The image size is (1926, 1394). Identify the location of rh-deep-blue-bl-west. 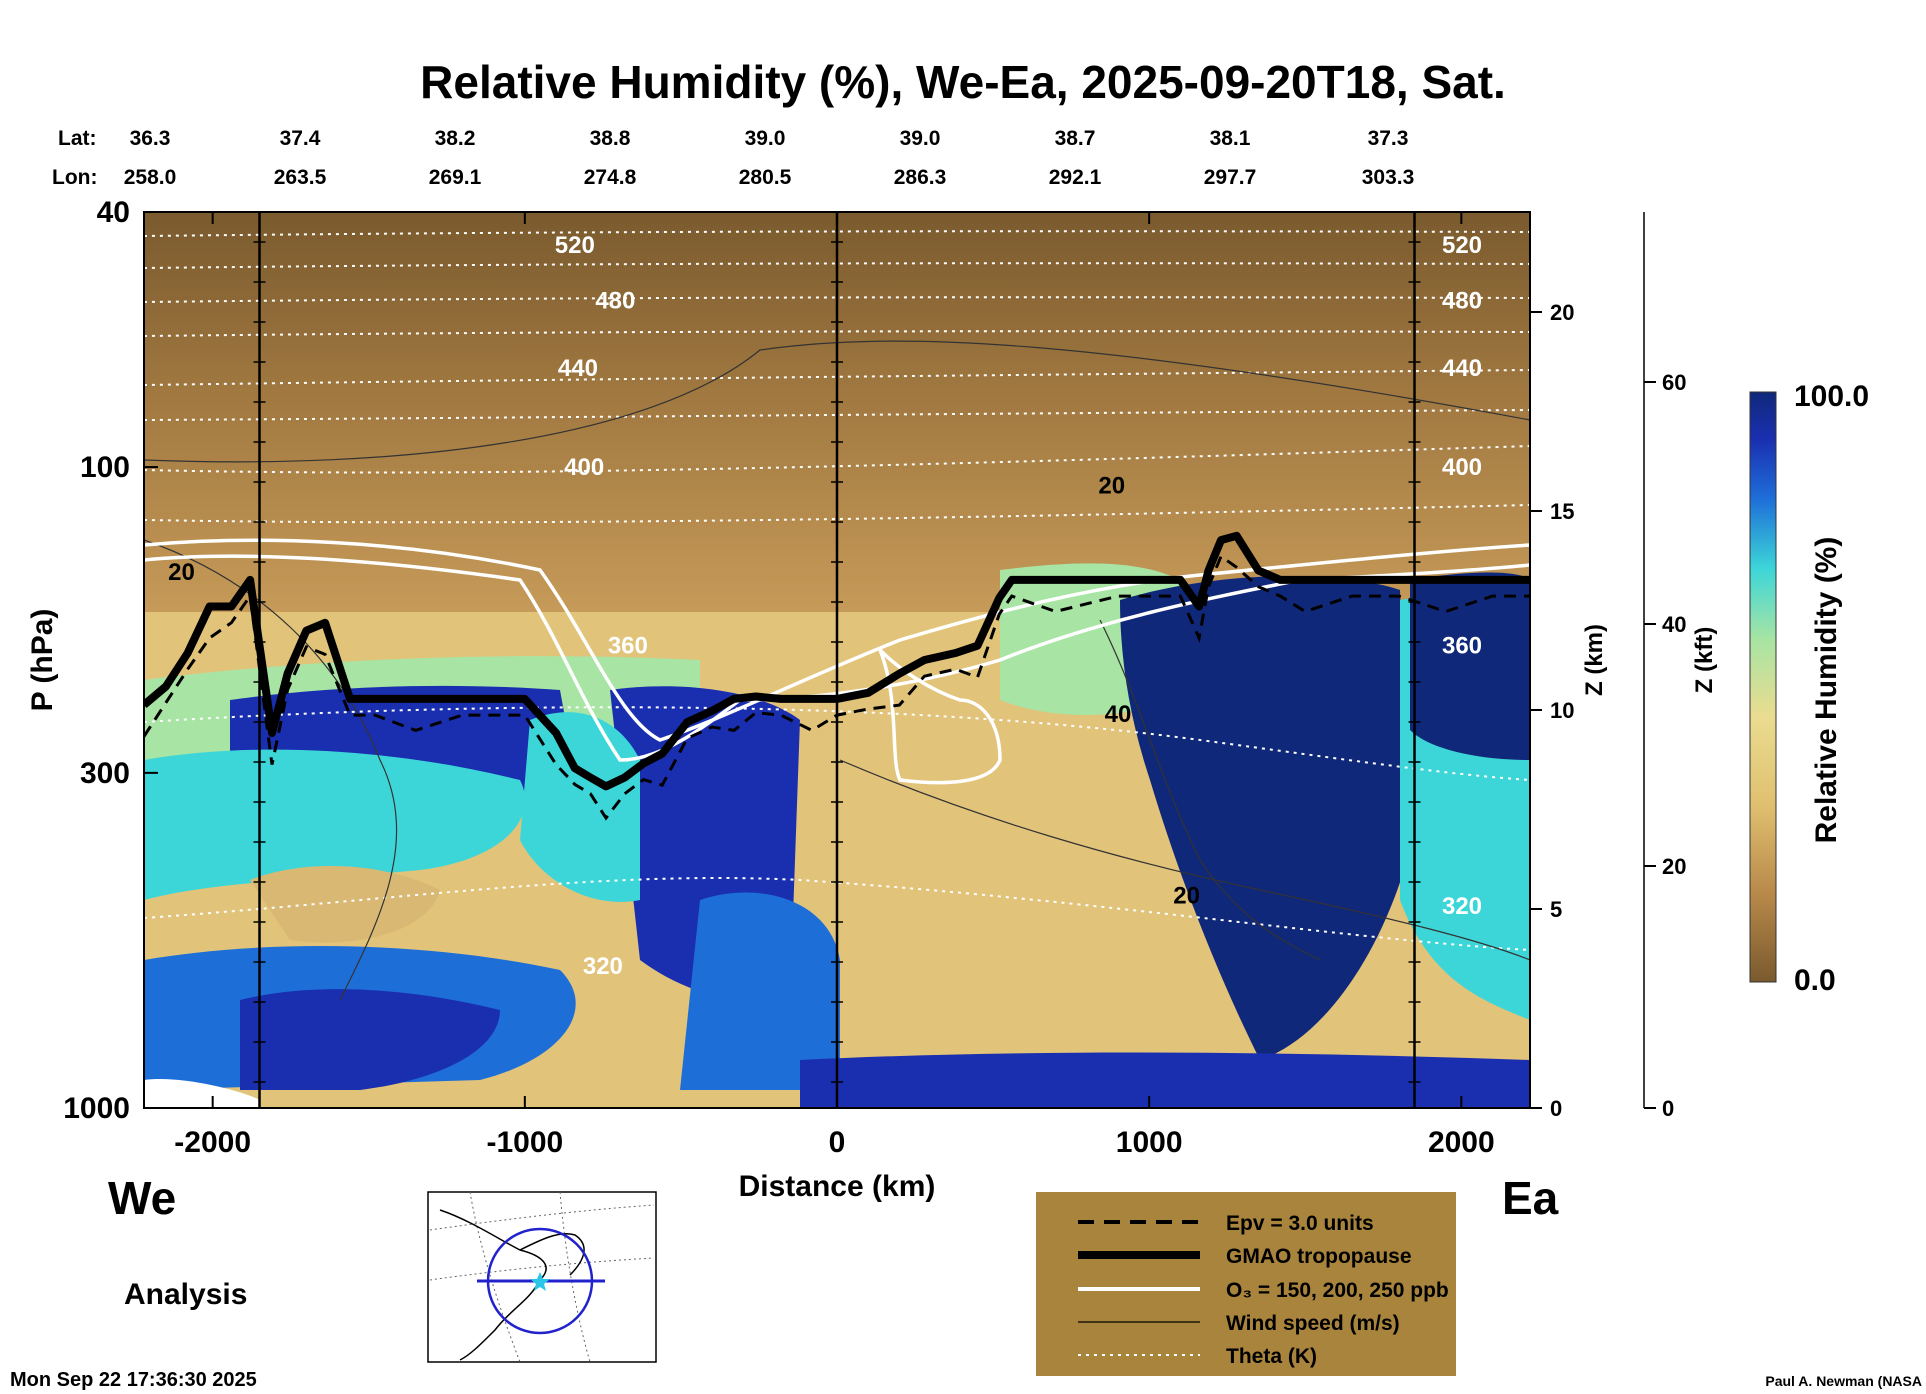
(370, 1039).